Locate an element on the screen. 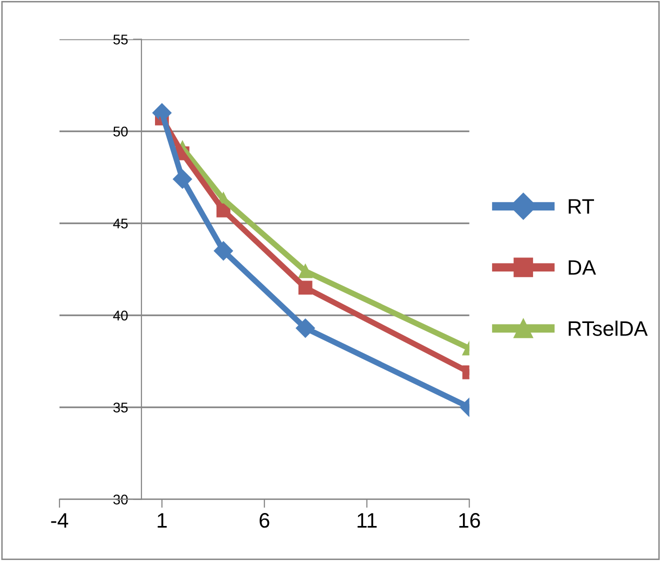 This screenshot has width=661, height=561. y-tick-label: 45 is located at coordinates (120, 223).